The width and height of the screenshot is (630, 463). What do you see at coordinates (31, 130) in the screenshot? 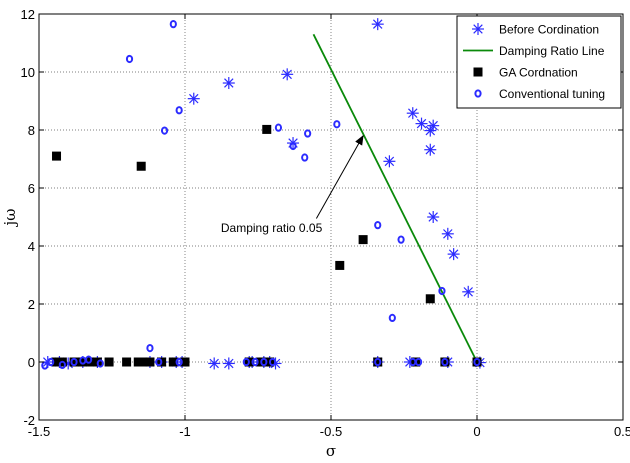
I see `y-tick-label: 8` at bounding box center [31, 130].